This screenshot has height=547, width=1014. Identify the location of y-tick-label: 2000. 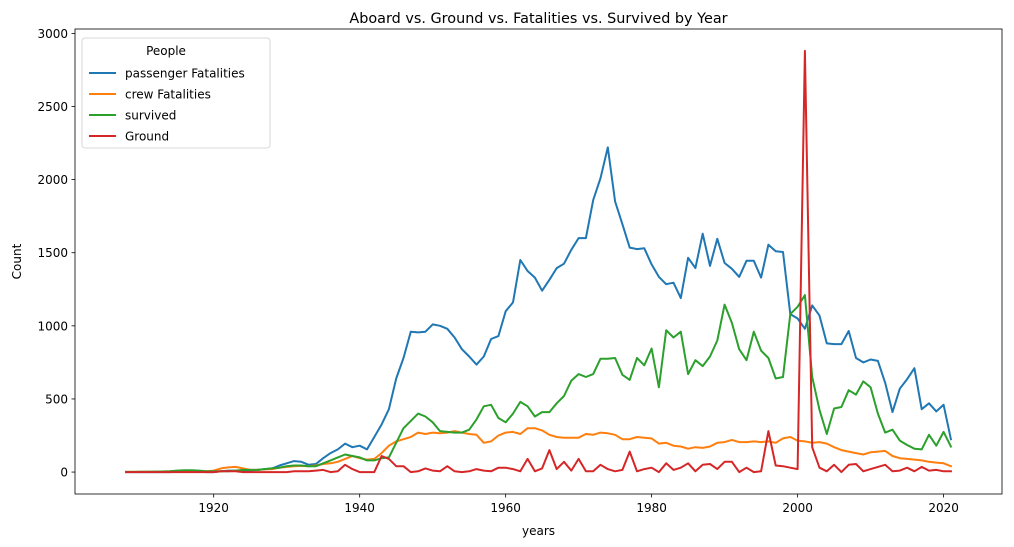
(52, 180).